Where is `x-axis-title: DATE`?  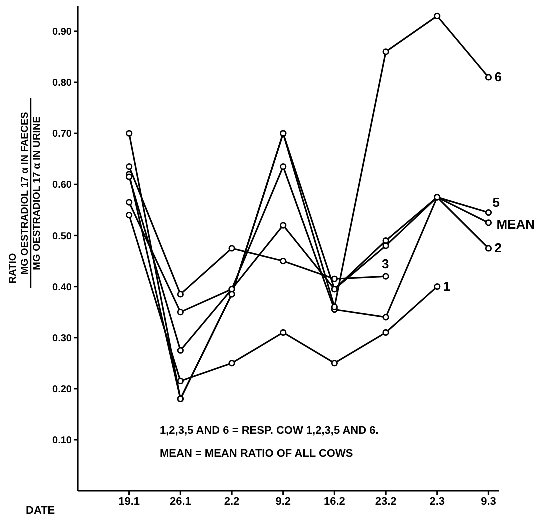
x-axis-title: DATE is located at coordinates (41, 511).